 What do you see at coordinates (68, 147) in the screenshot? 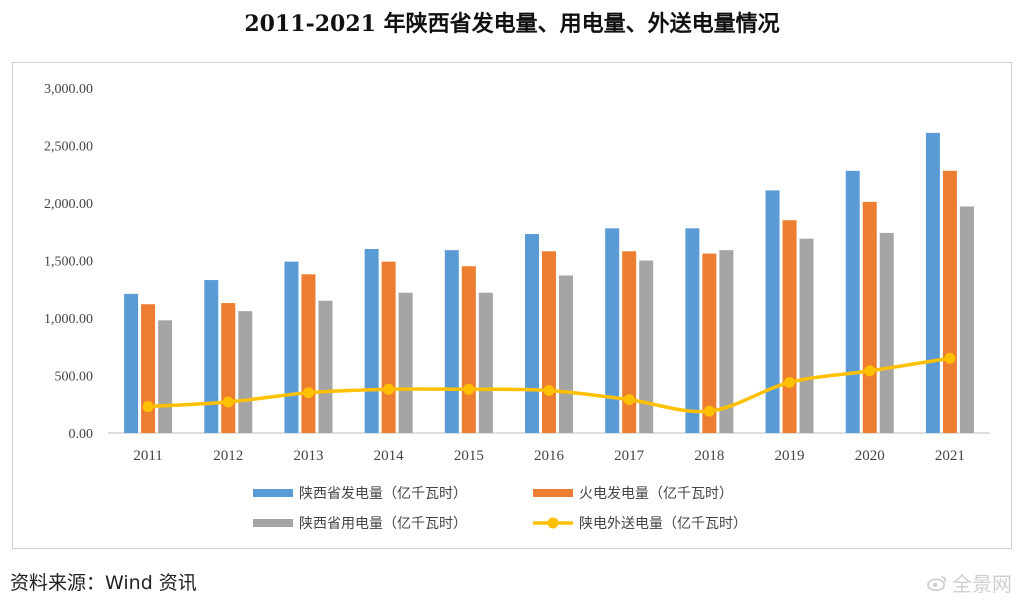
I see `y-tick-label: 2,500.00` at bounding box center [68, 147].